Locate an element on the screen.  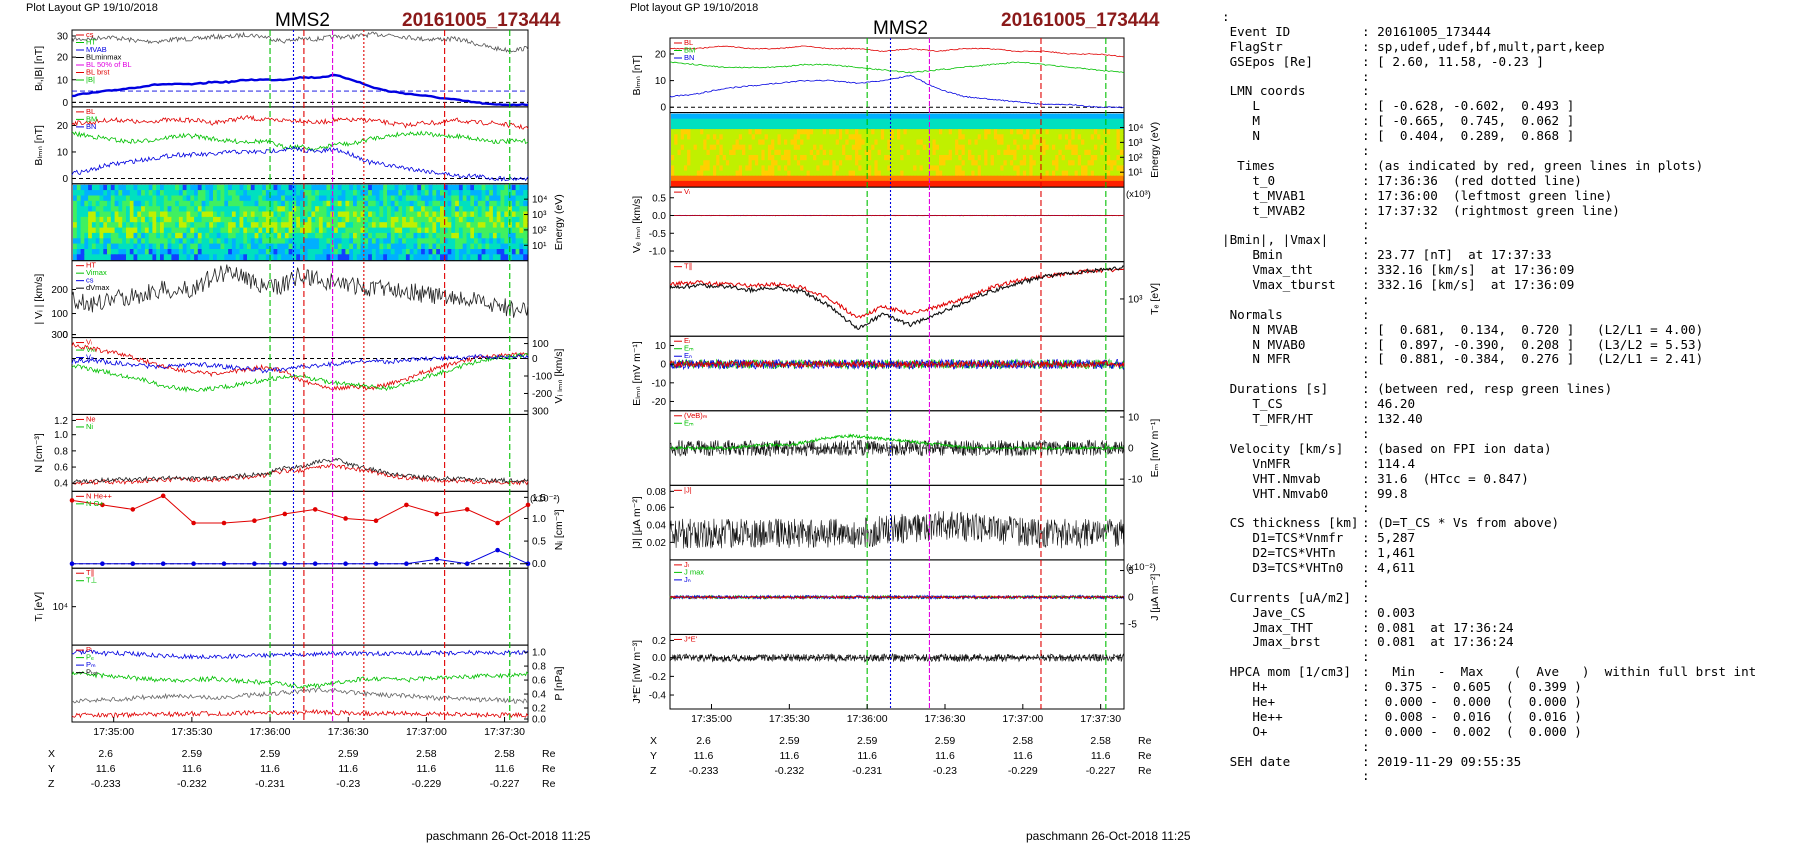
info-key: FlagStr is located at coordinates (1292, 47).